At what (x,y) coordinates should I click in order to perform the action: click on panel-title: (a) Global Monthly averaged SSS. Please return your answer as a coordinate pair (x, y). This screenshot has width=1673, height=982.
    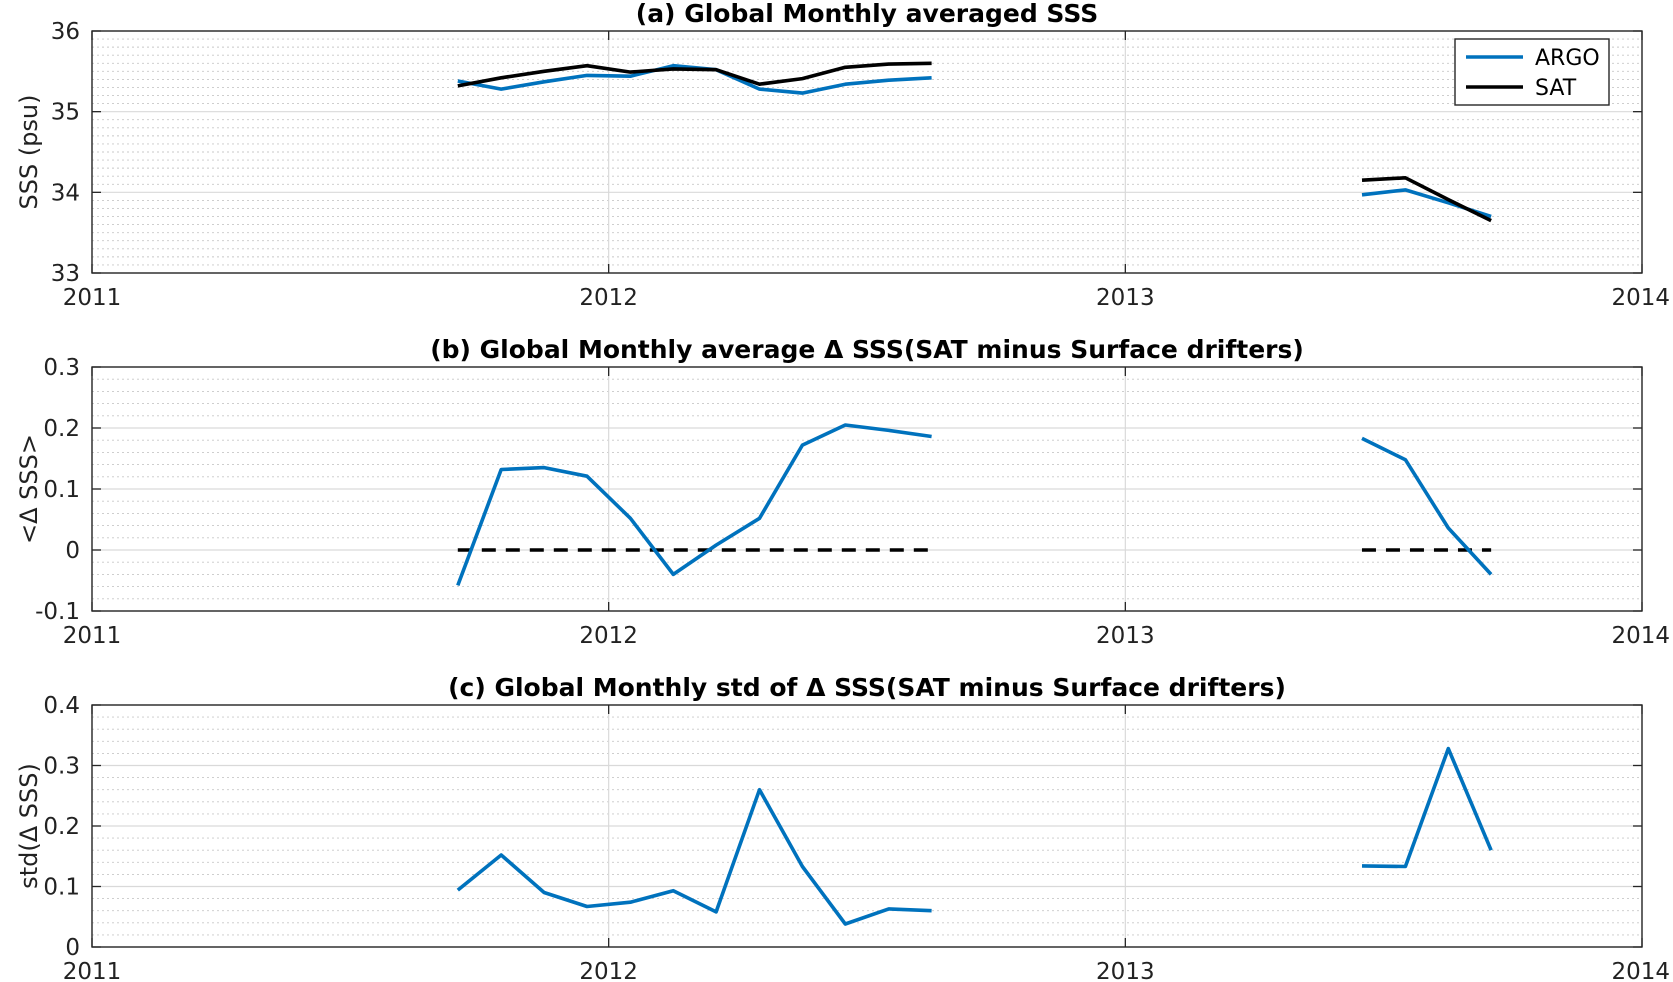
    Looking at the image, I should click on (867, 14).